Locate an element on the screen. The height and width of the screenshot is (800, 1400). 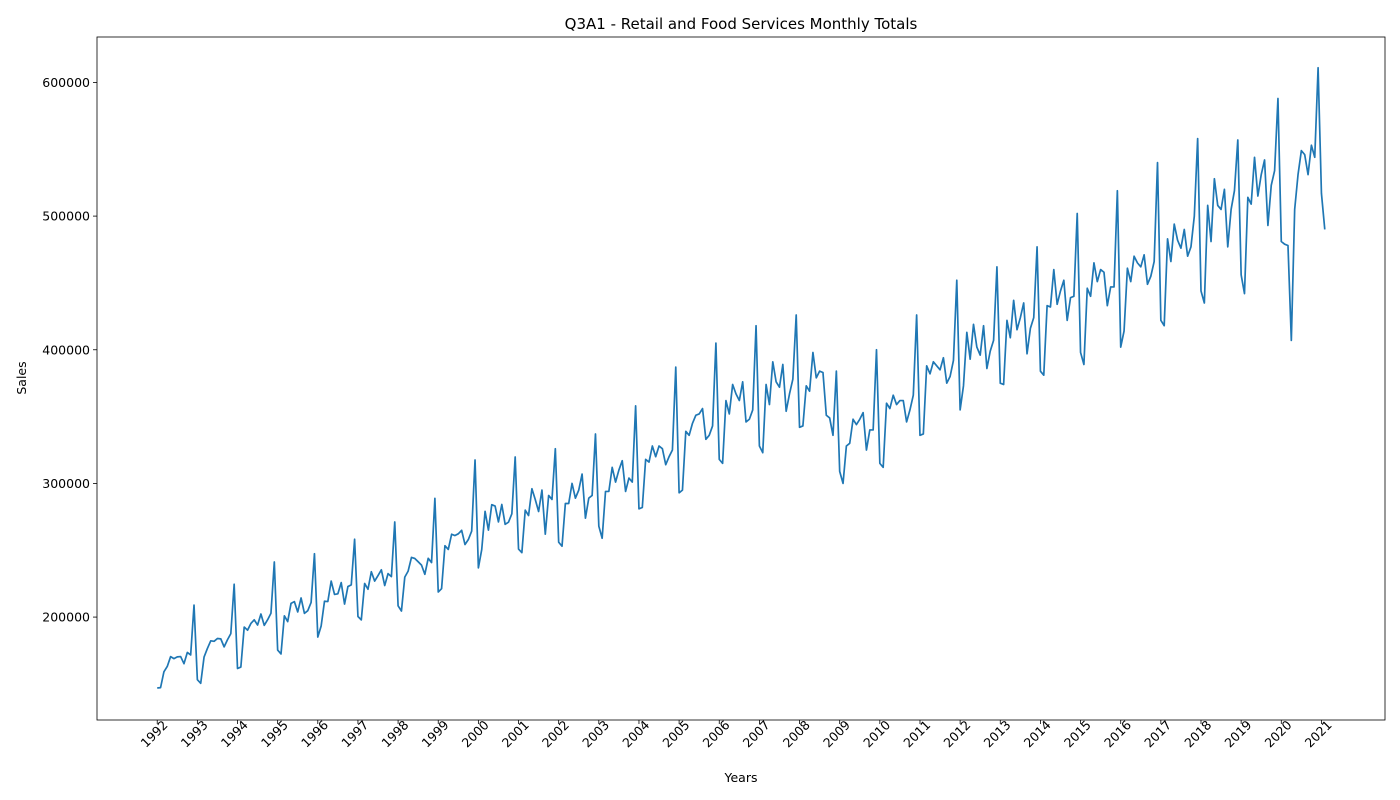
x-tick-label: 2006 is located at coordinates (716, 733).